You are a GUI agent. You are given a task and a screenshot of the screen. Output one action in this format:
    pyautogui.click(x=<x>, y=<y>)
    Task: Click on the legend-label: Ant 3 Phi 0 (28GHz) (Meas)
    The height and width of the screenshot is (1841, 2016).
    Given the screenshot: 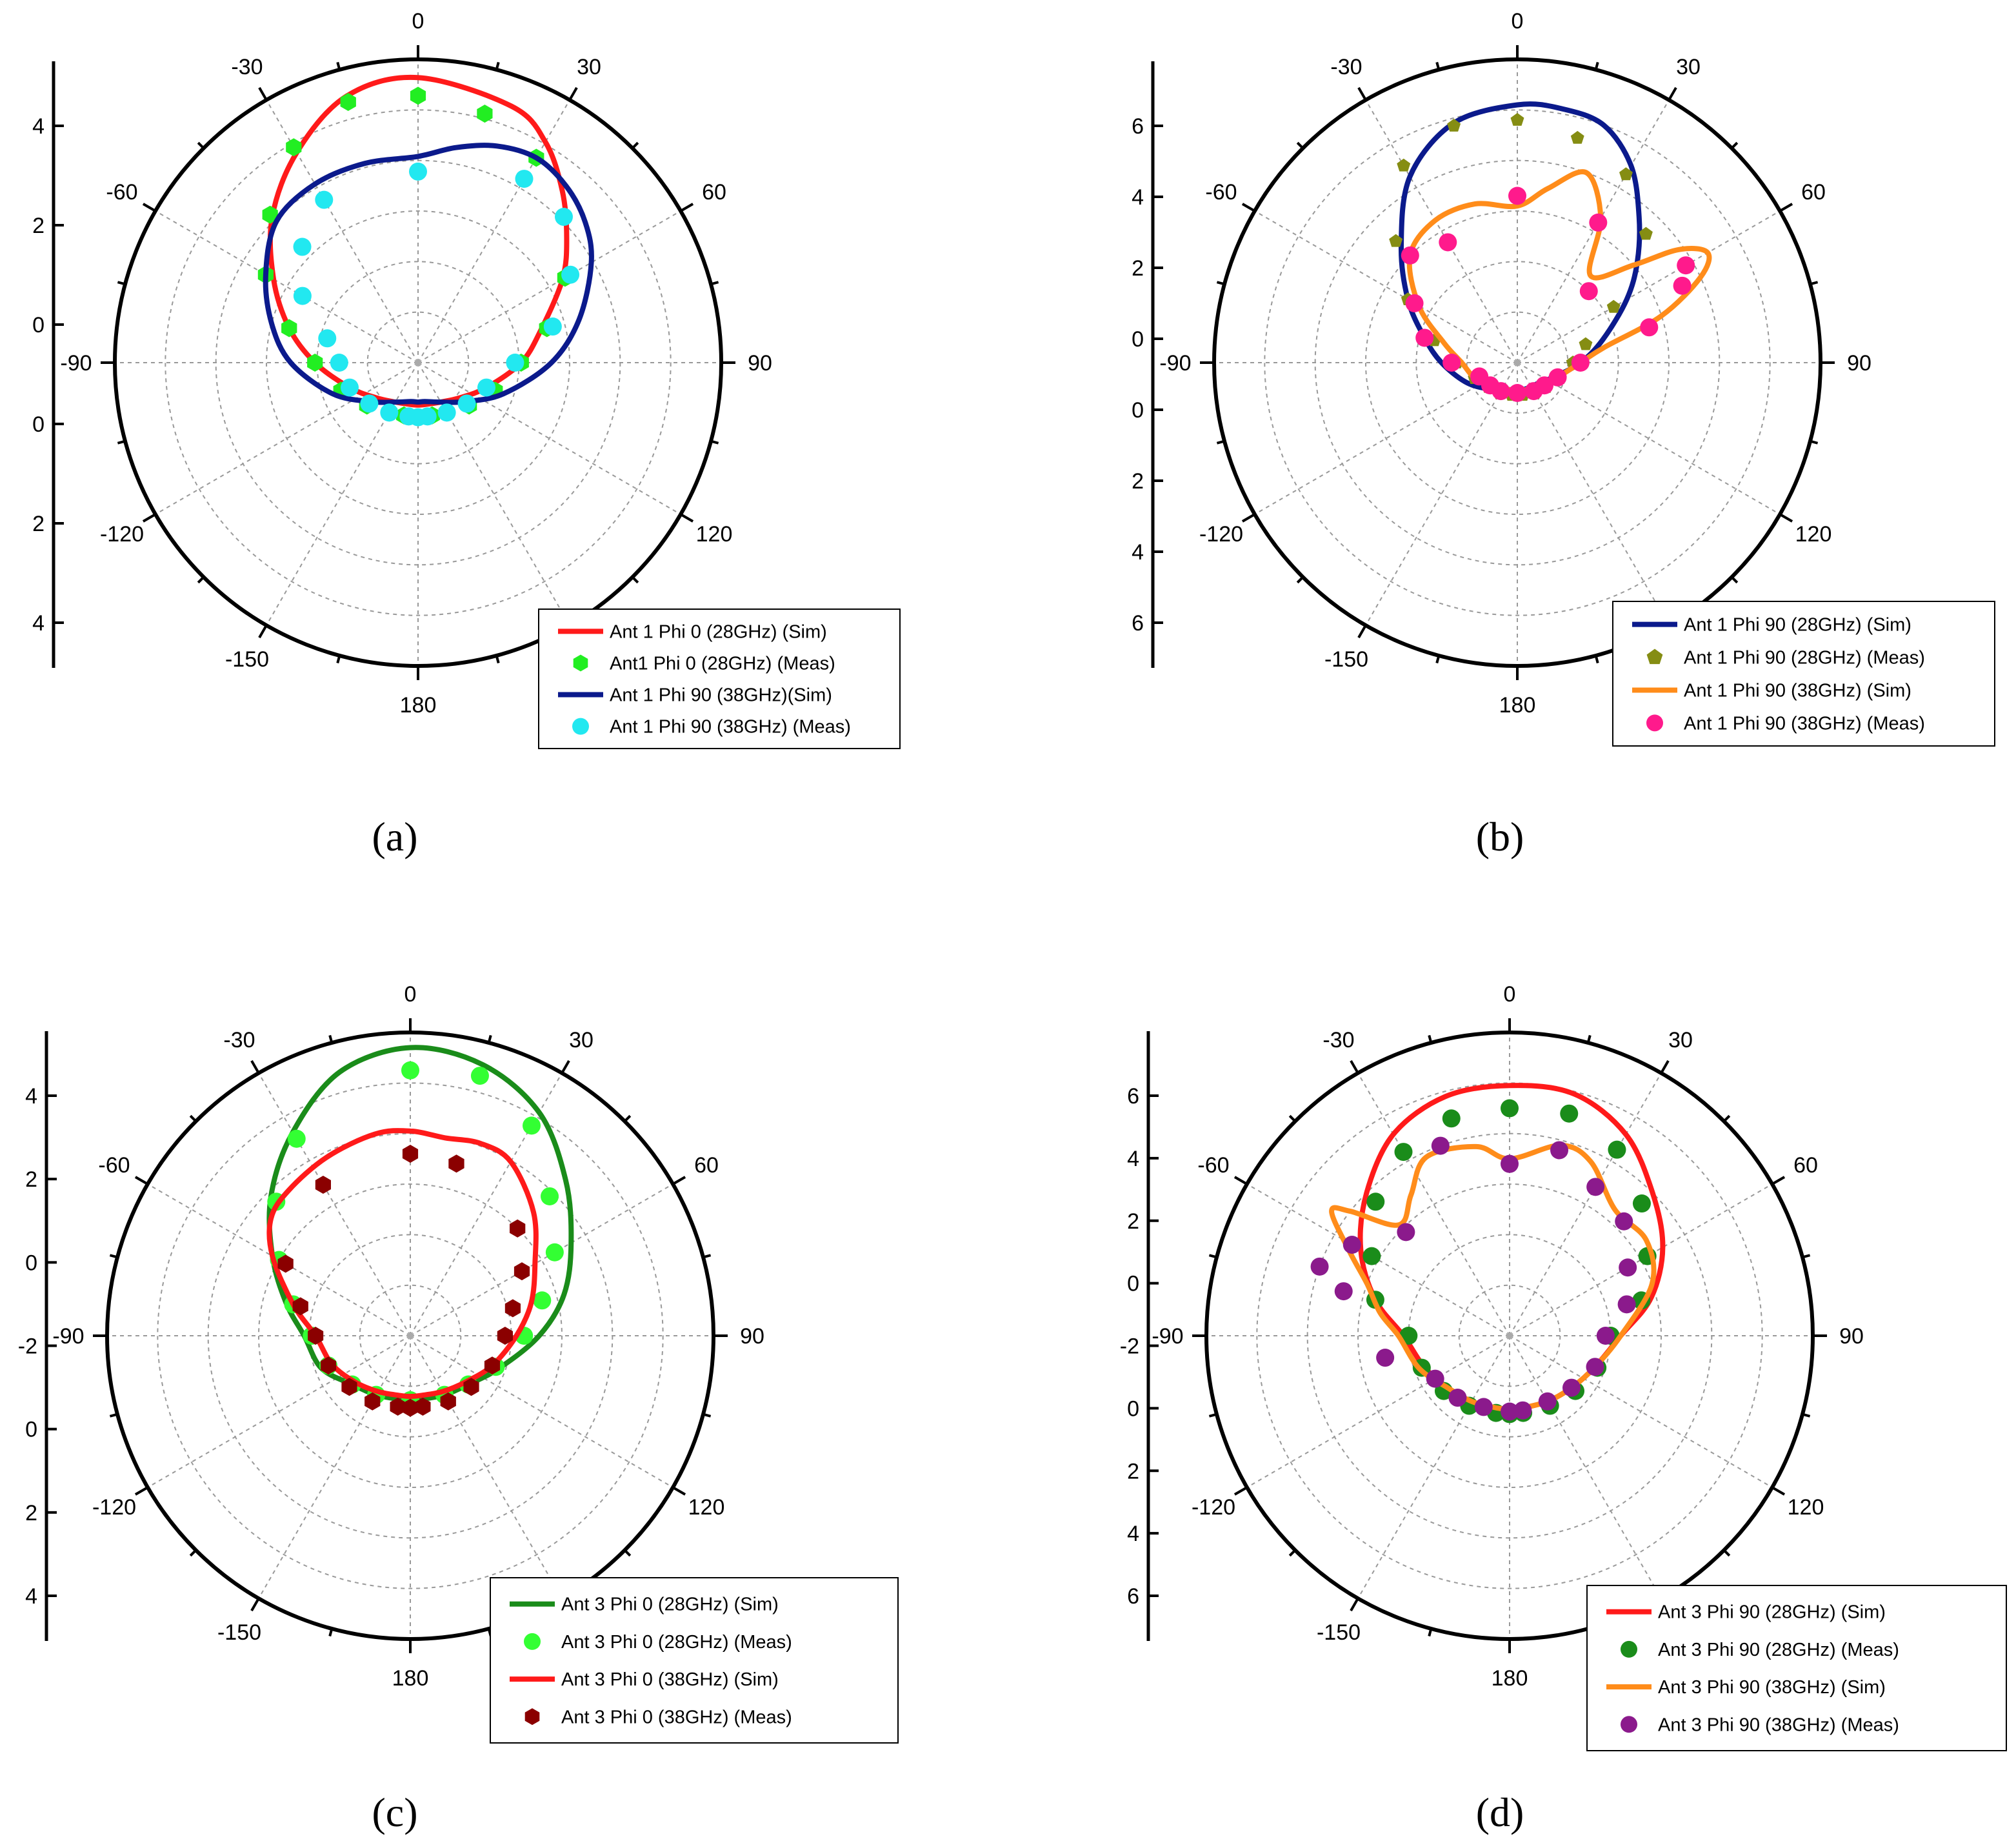 What is the action you would take?
    pyautogui.click(x=676, y=1642)
    